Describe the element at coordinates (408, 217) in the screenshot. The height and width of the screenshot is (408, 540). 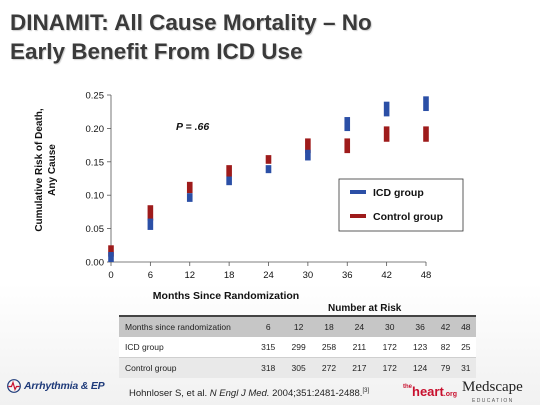
I see `legend-label-control: Control group` at that location.